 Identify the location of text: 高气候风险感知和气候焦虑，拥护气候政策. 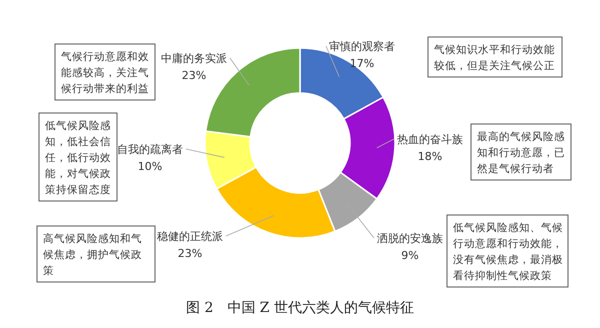
(92, 254).